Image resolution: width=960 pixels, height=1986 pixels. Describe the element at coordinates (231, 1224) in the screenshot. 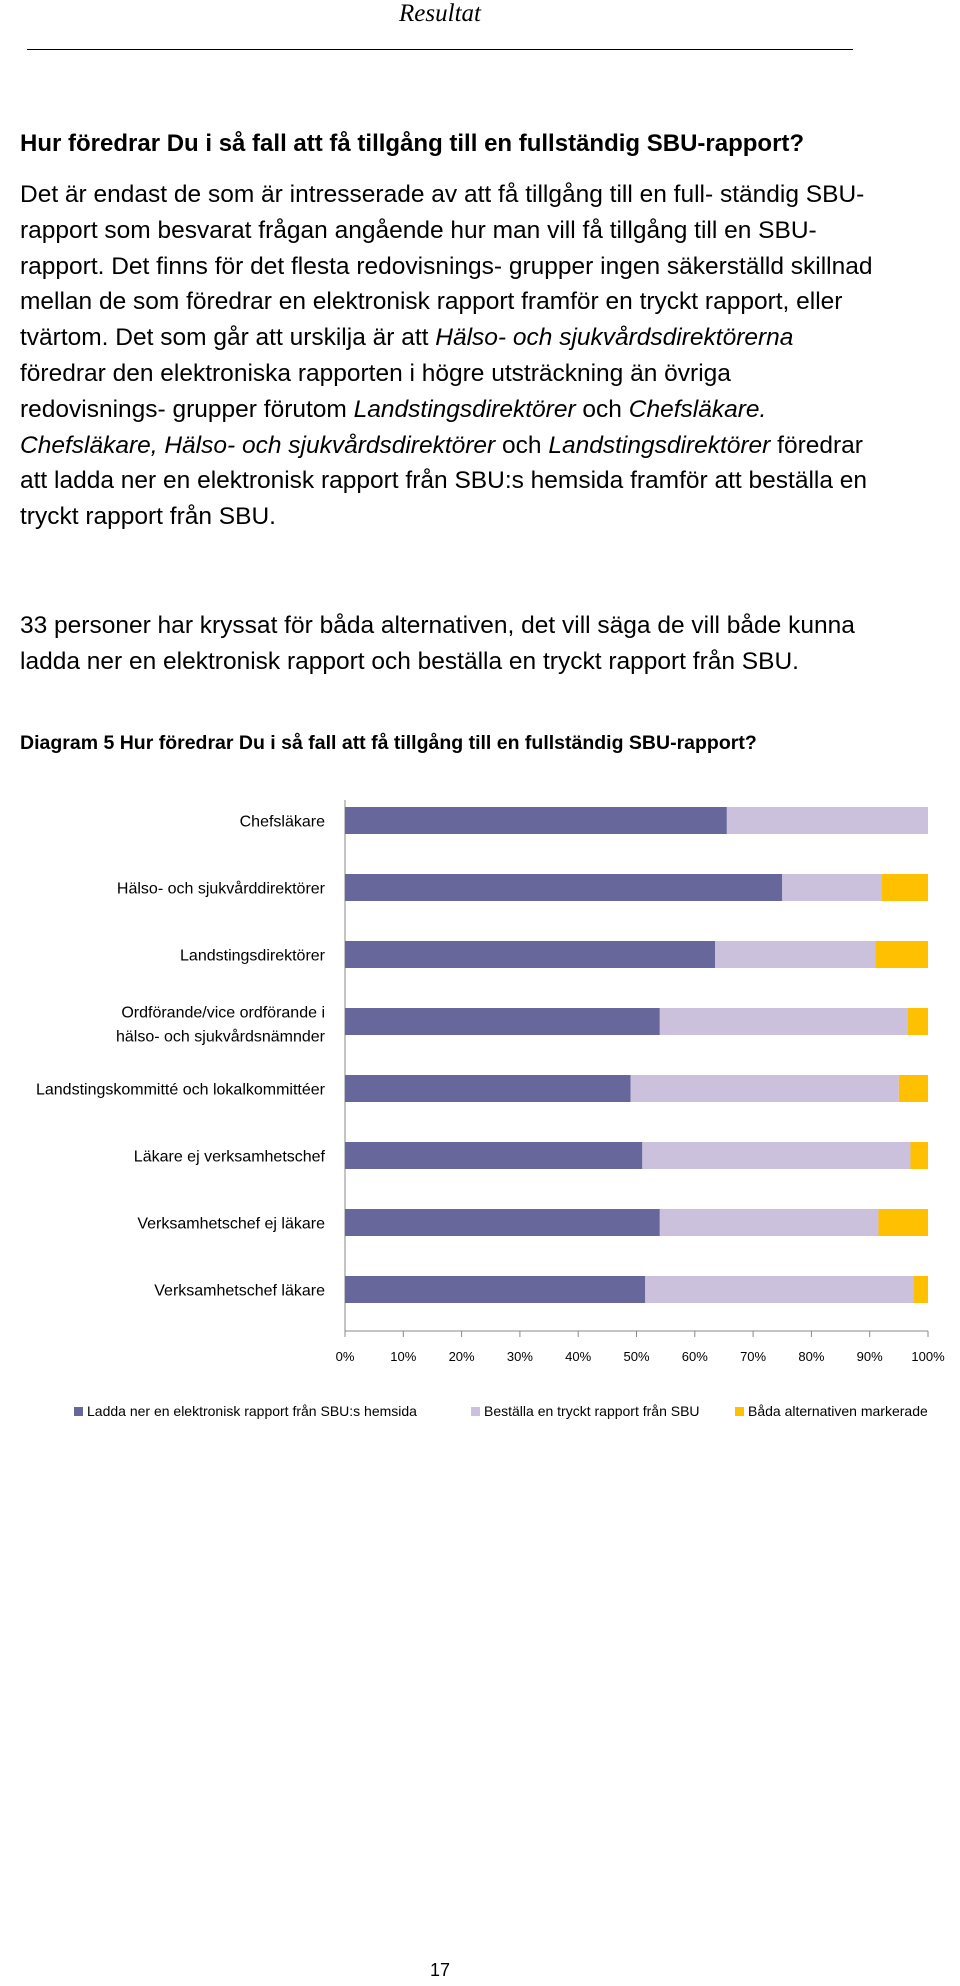

I see `category-label: Verksamhetschef ej läkare` at that location.